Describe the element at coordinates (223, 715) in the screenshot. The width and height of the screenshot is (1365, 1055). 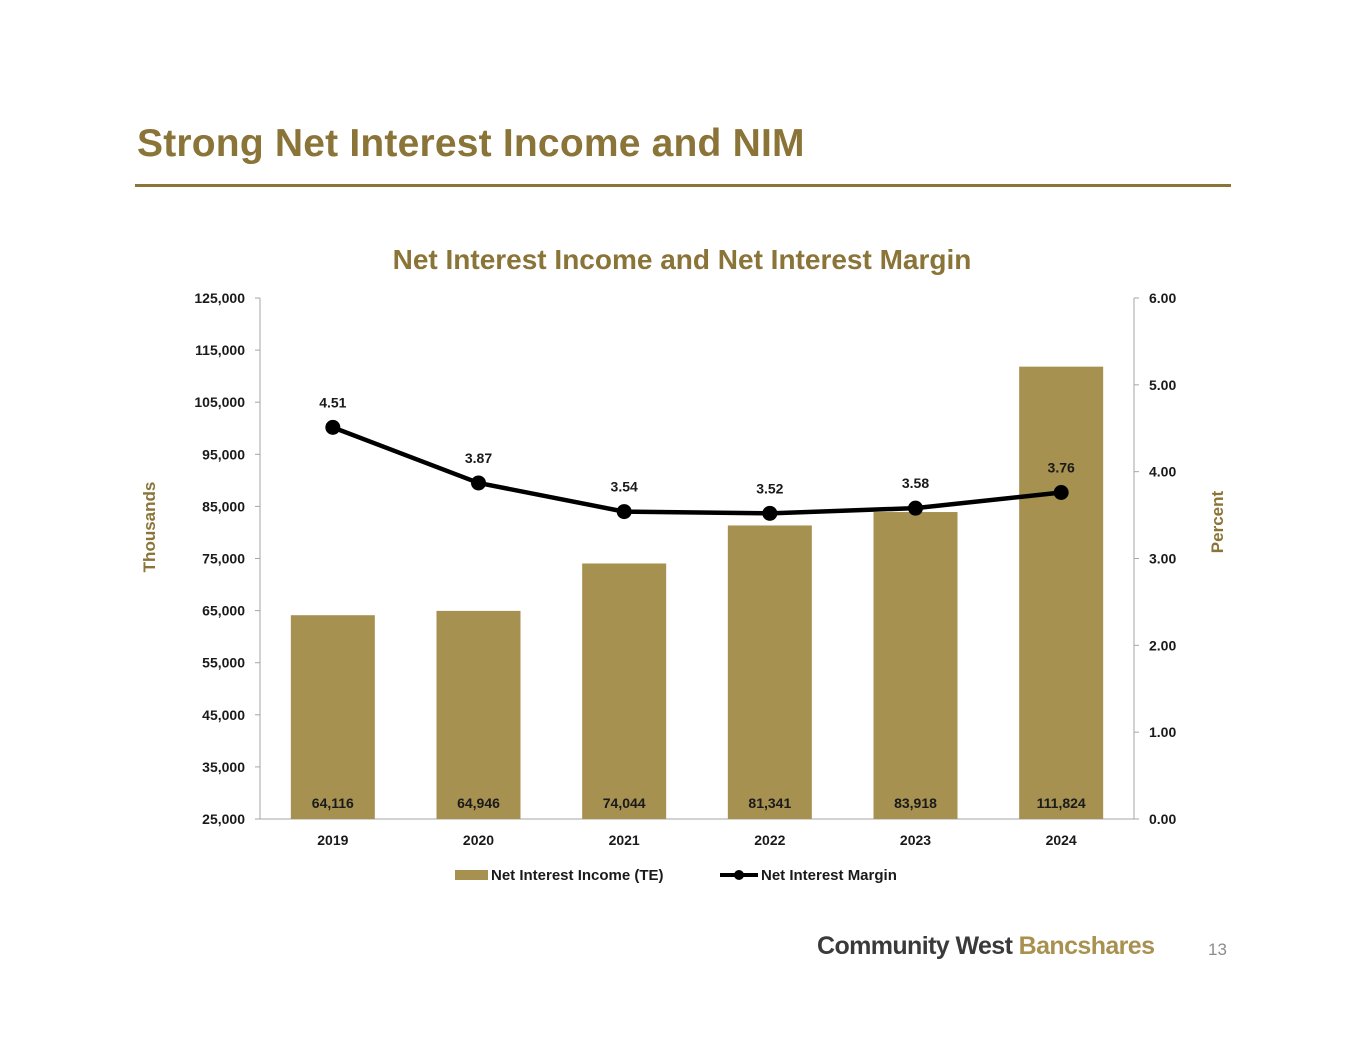
I see `y-tick-label: 45,000` at that location.